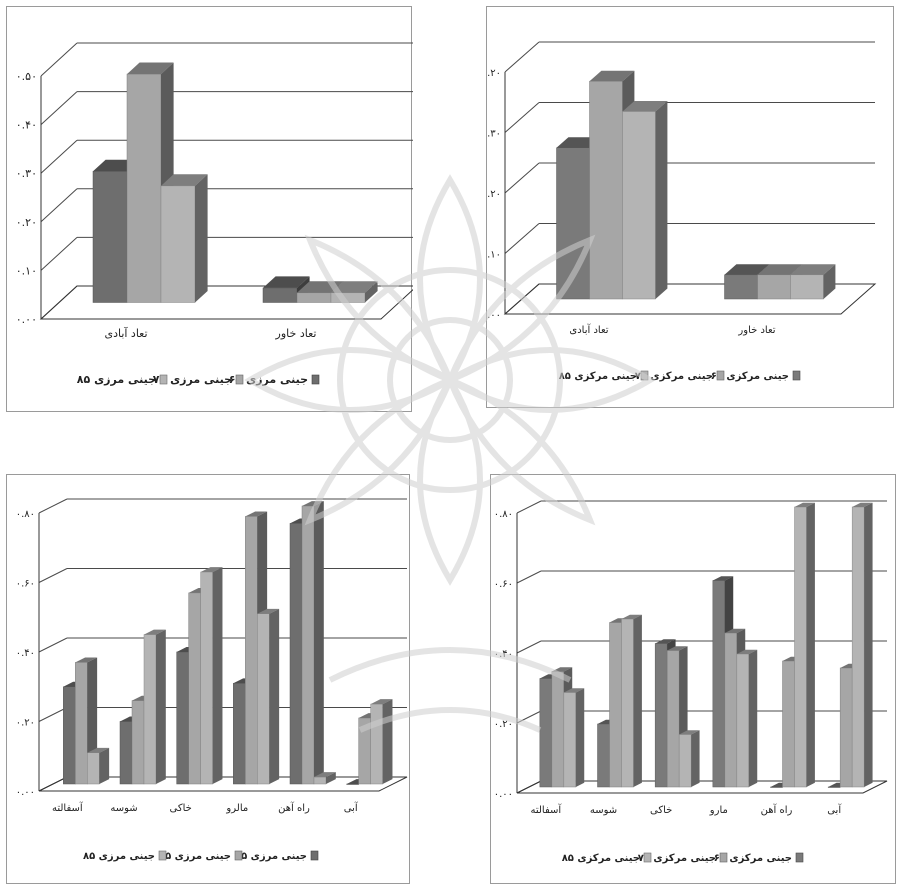 The width and height of the screenshot is (900, 888). I want to click on y-tick-label: ۰.۶۰, so click(503, 584).